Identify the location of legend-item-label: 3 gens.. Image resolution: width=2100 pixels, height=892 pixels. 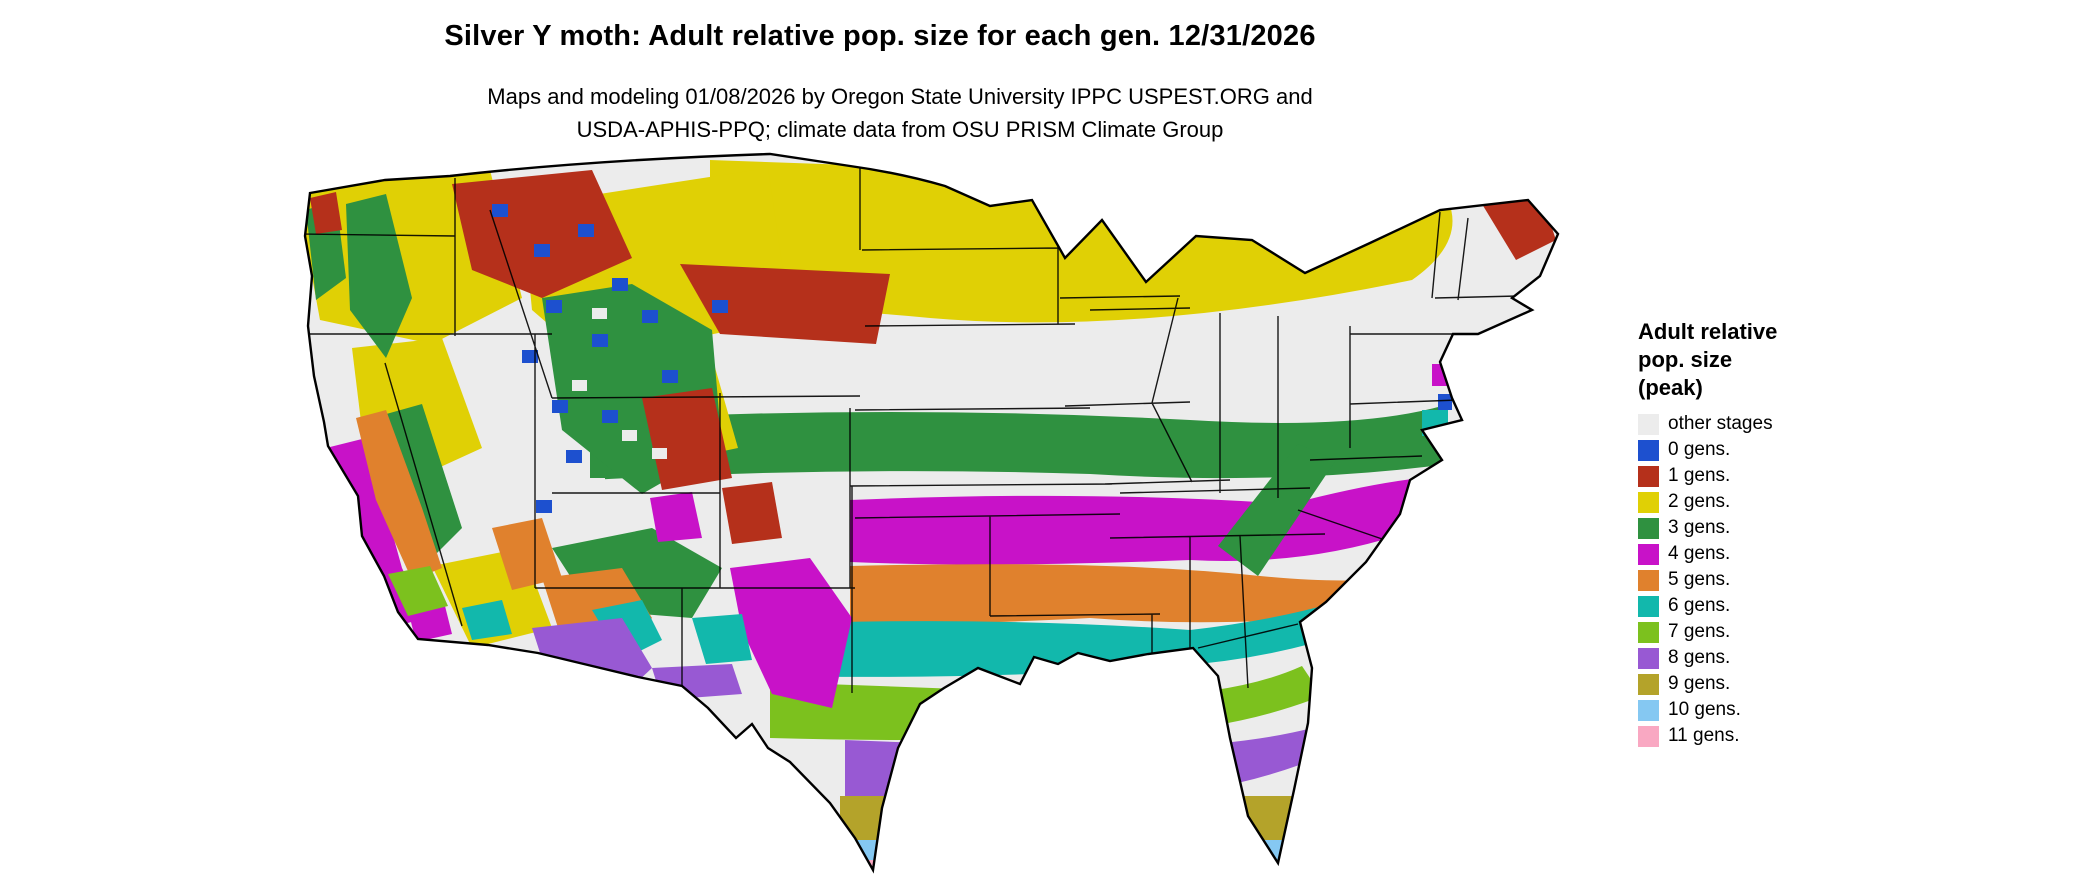
(1699, 527).